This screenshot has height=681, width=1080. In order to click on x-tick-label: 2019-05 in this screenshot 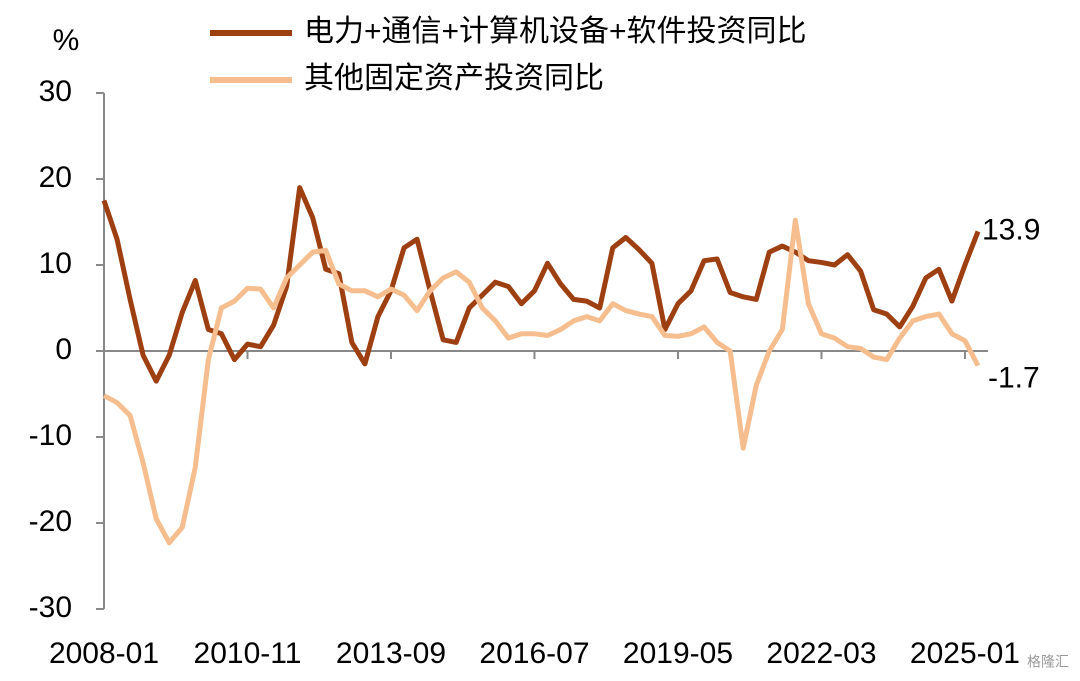, I will do `click(678, 653)`.